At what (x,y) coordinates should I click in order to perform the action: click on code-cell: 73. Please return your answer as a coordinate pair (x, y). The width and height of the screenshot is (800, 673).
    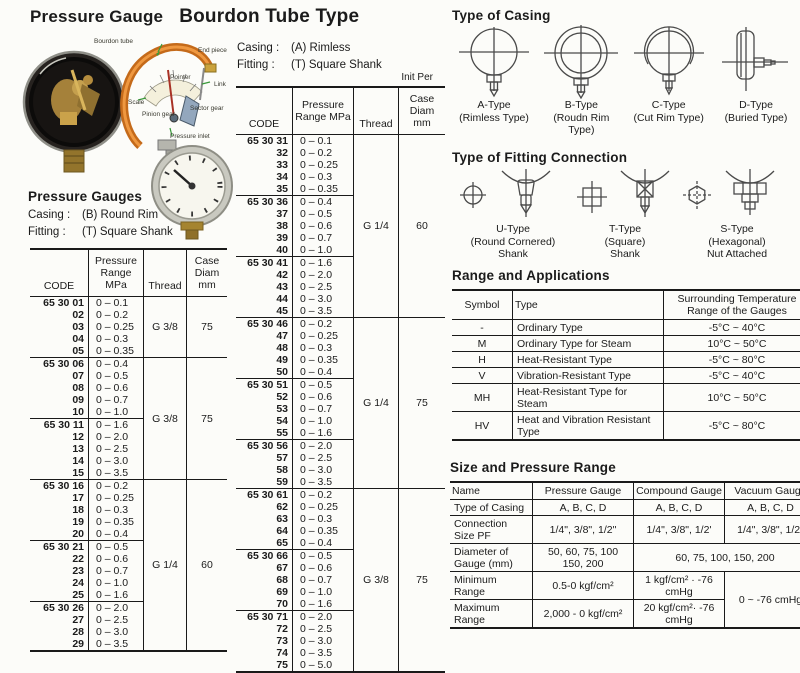
    Looking at the image, I should click on (264, 641).